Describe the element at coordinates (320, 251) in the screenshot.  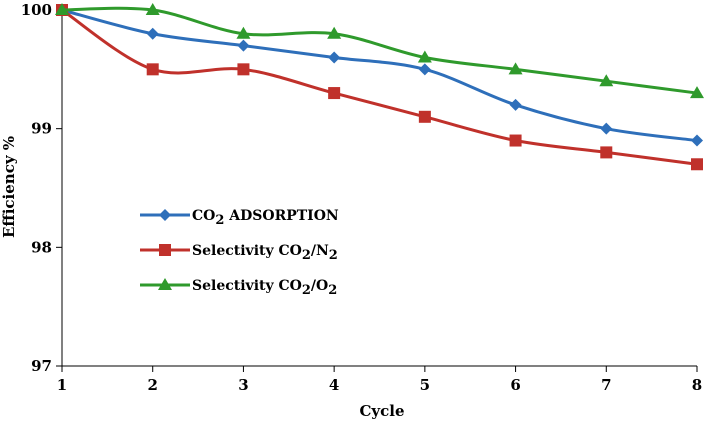
I see `legend-label-text: /N` at that location.